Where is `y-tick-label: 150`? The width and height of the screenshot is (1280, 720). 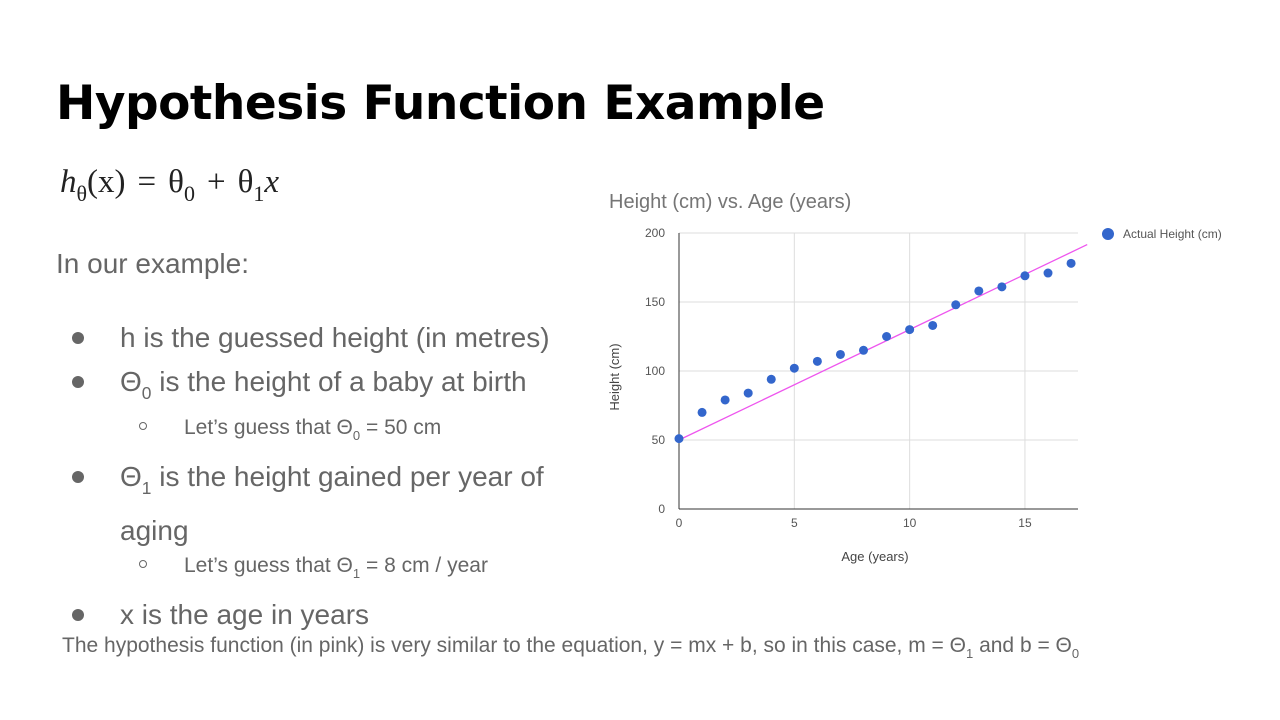 y-tick-label: 150 is located at coordinates (655, 302).